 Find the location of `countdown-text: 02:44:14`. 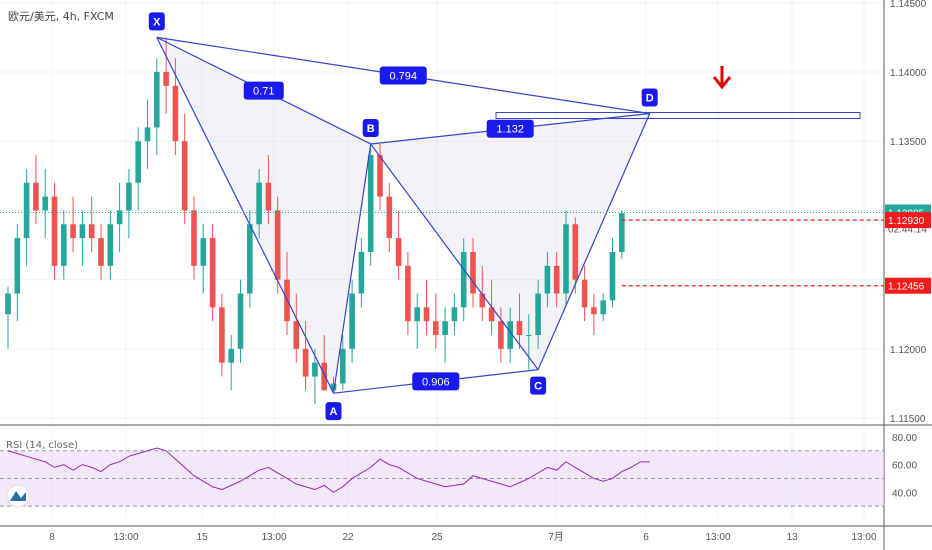

countdown-text: 02:44:14 is located at coordinates (907, 230).